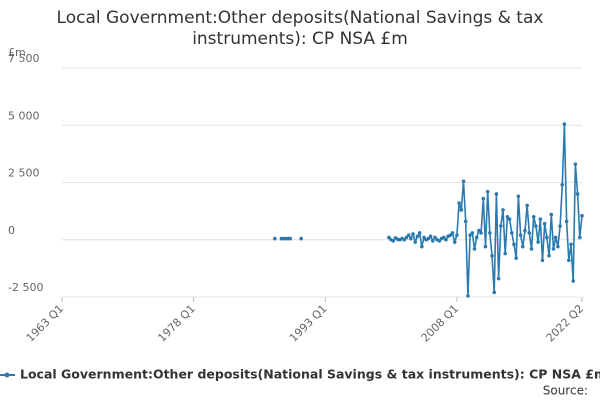 The image size is (600, 400). What do you see at coordinates (565, 323) in the screenshot?
I see `x-tick-label: 2022 Q2` at bounding box center [565, 323].